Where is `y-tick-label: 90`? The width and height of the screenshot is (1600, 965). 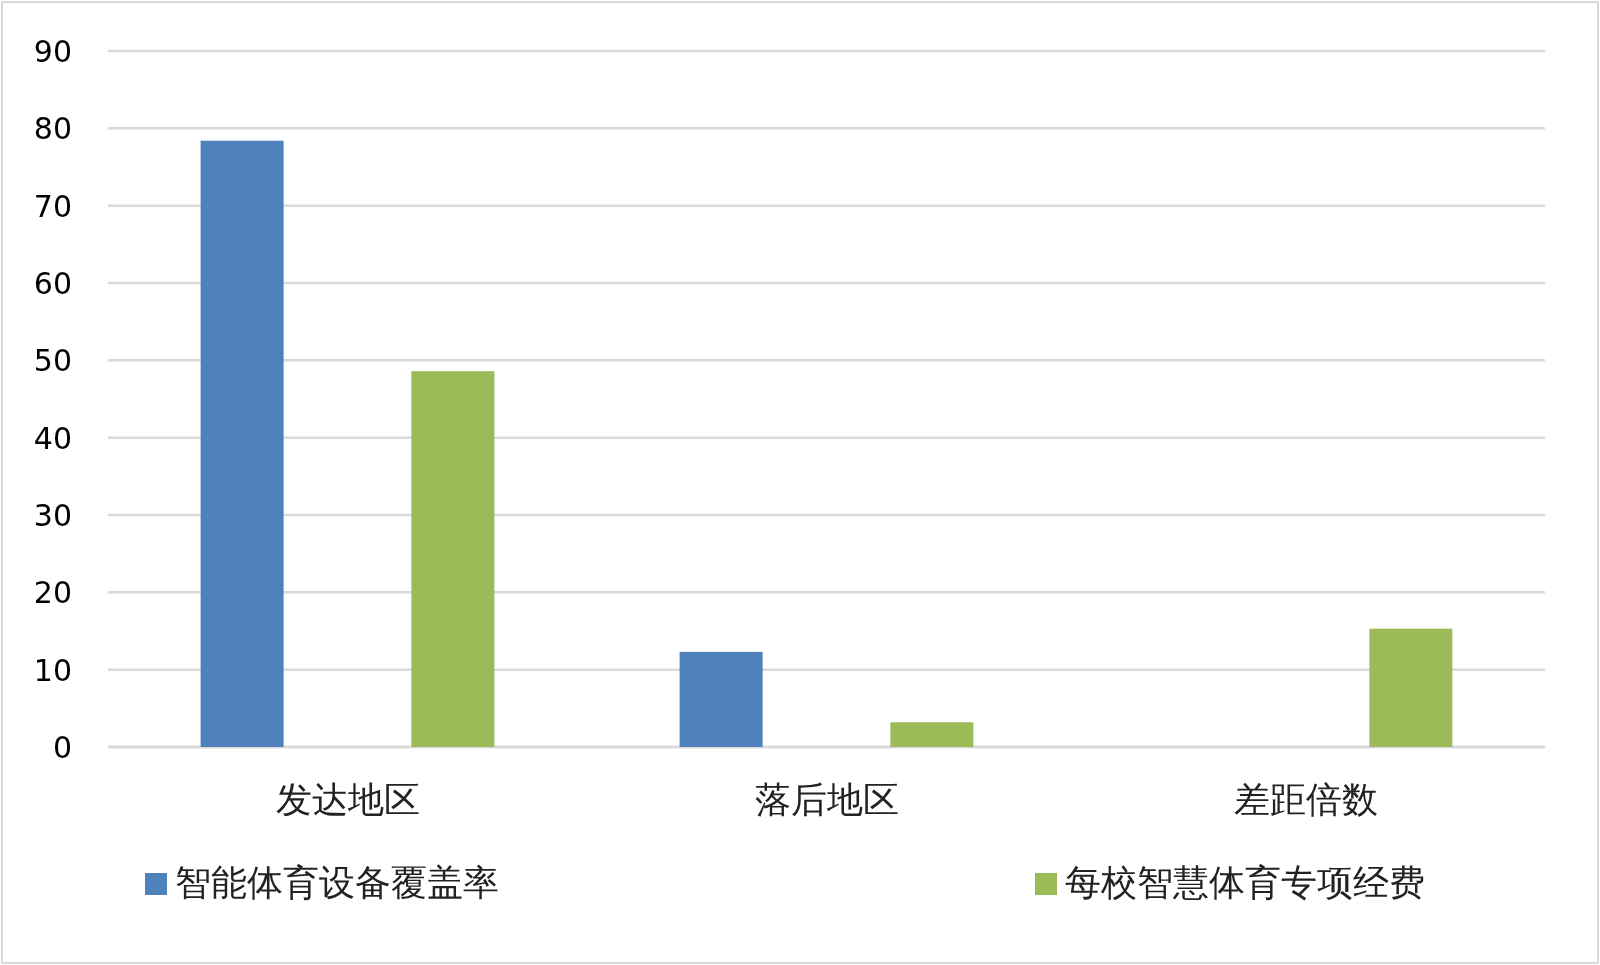
y-tick-label: 90 is located at coordinates (52, 51).